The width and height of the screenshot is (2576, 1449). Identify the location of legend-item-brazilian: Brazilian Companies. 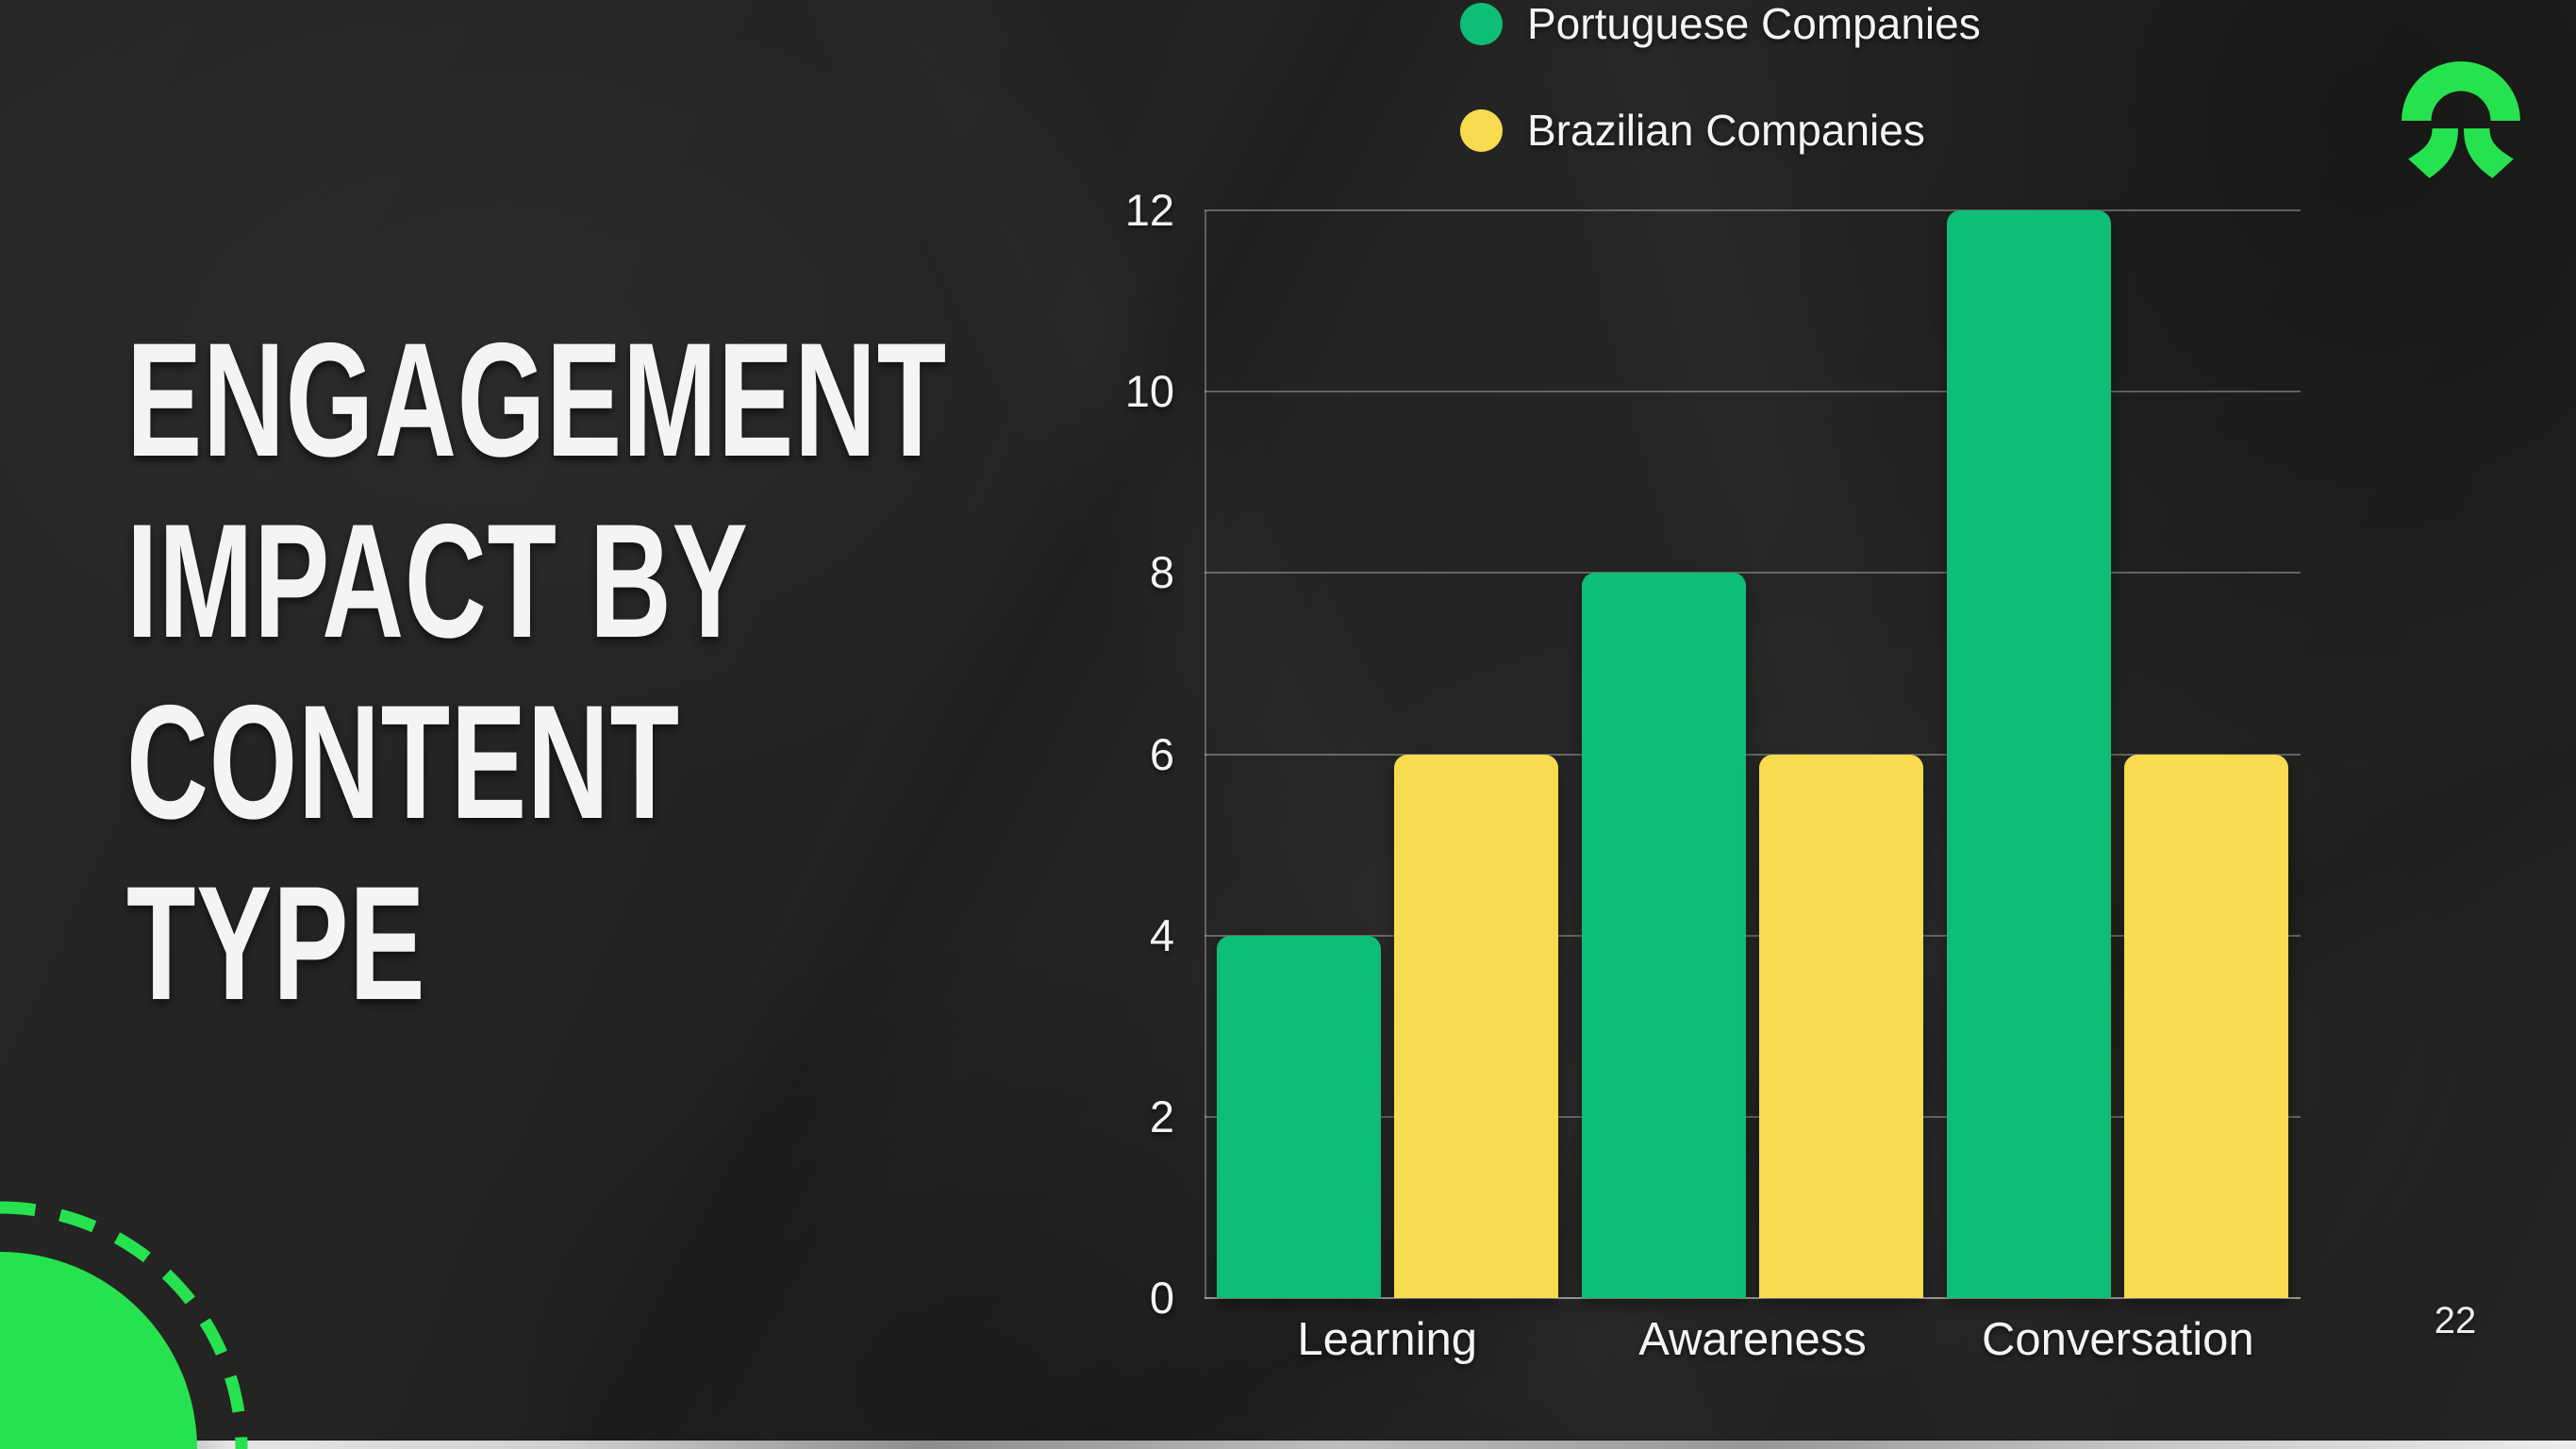
(1692, 130).